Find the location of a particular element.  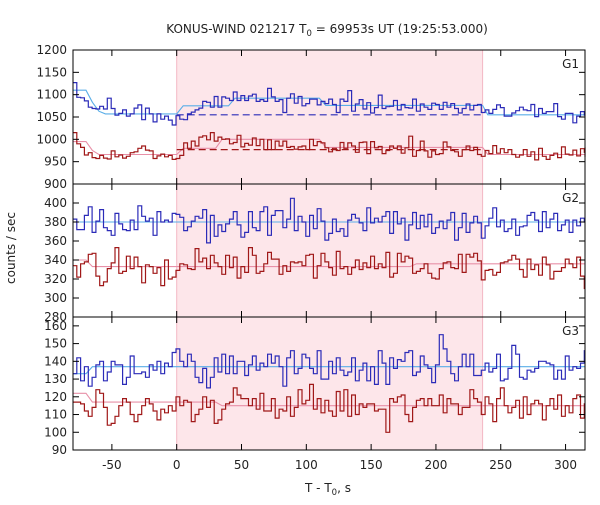

x-tick-label: -50 is located at coordinates (112, 465).